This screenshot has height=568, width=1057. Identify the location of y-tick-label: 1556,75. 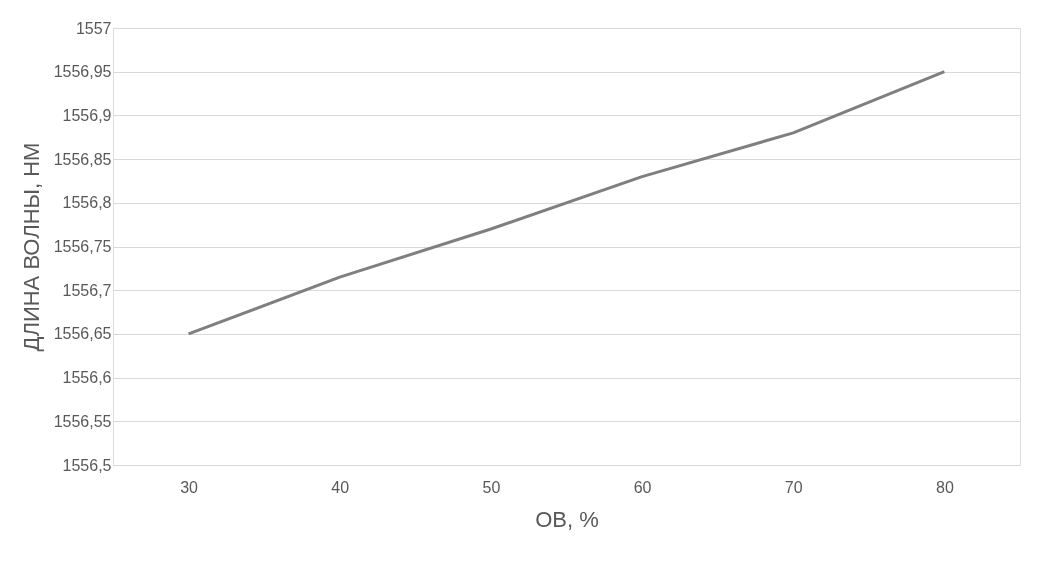
(82, 246).